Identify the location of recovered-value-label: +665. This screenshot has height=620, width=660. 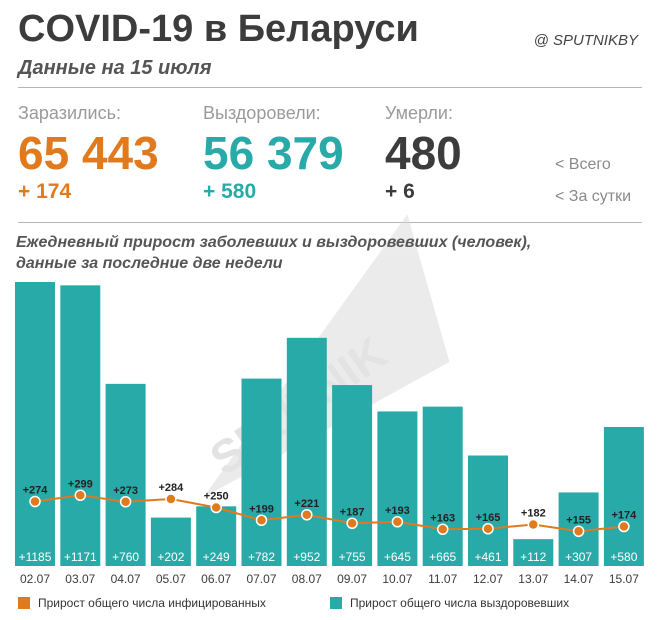
(442, 557).